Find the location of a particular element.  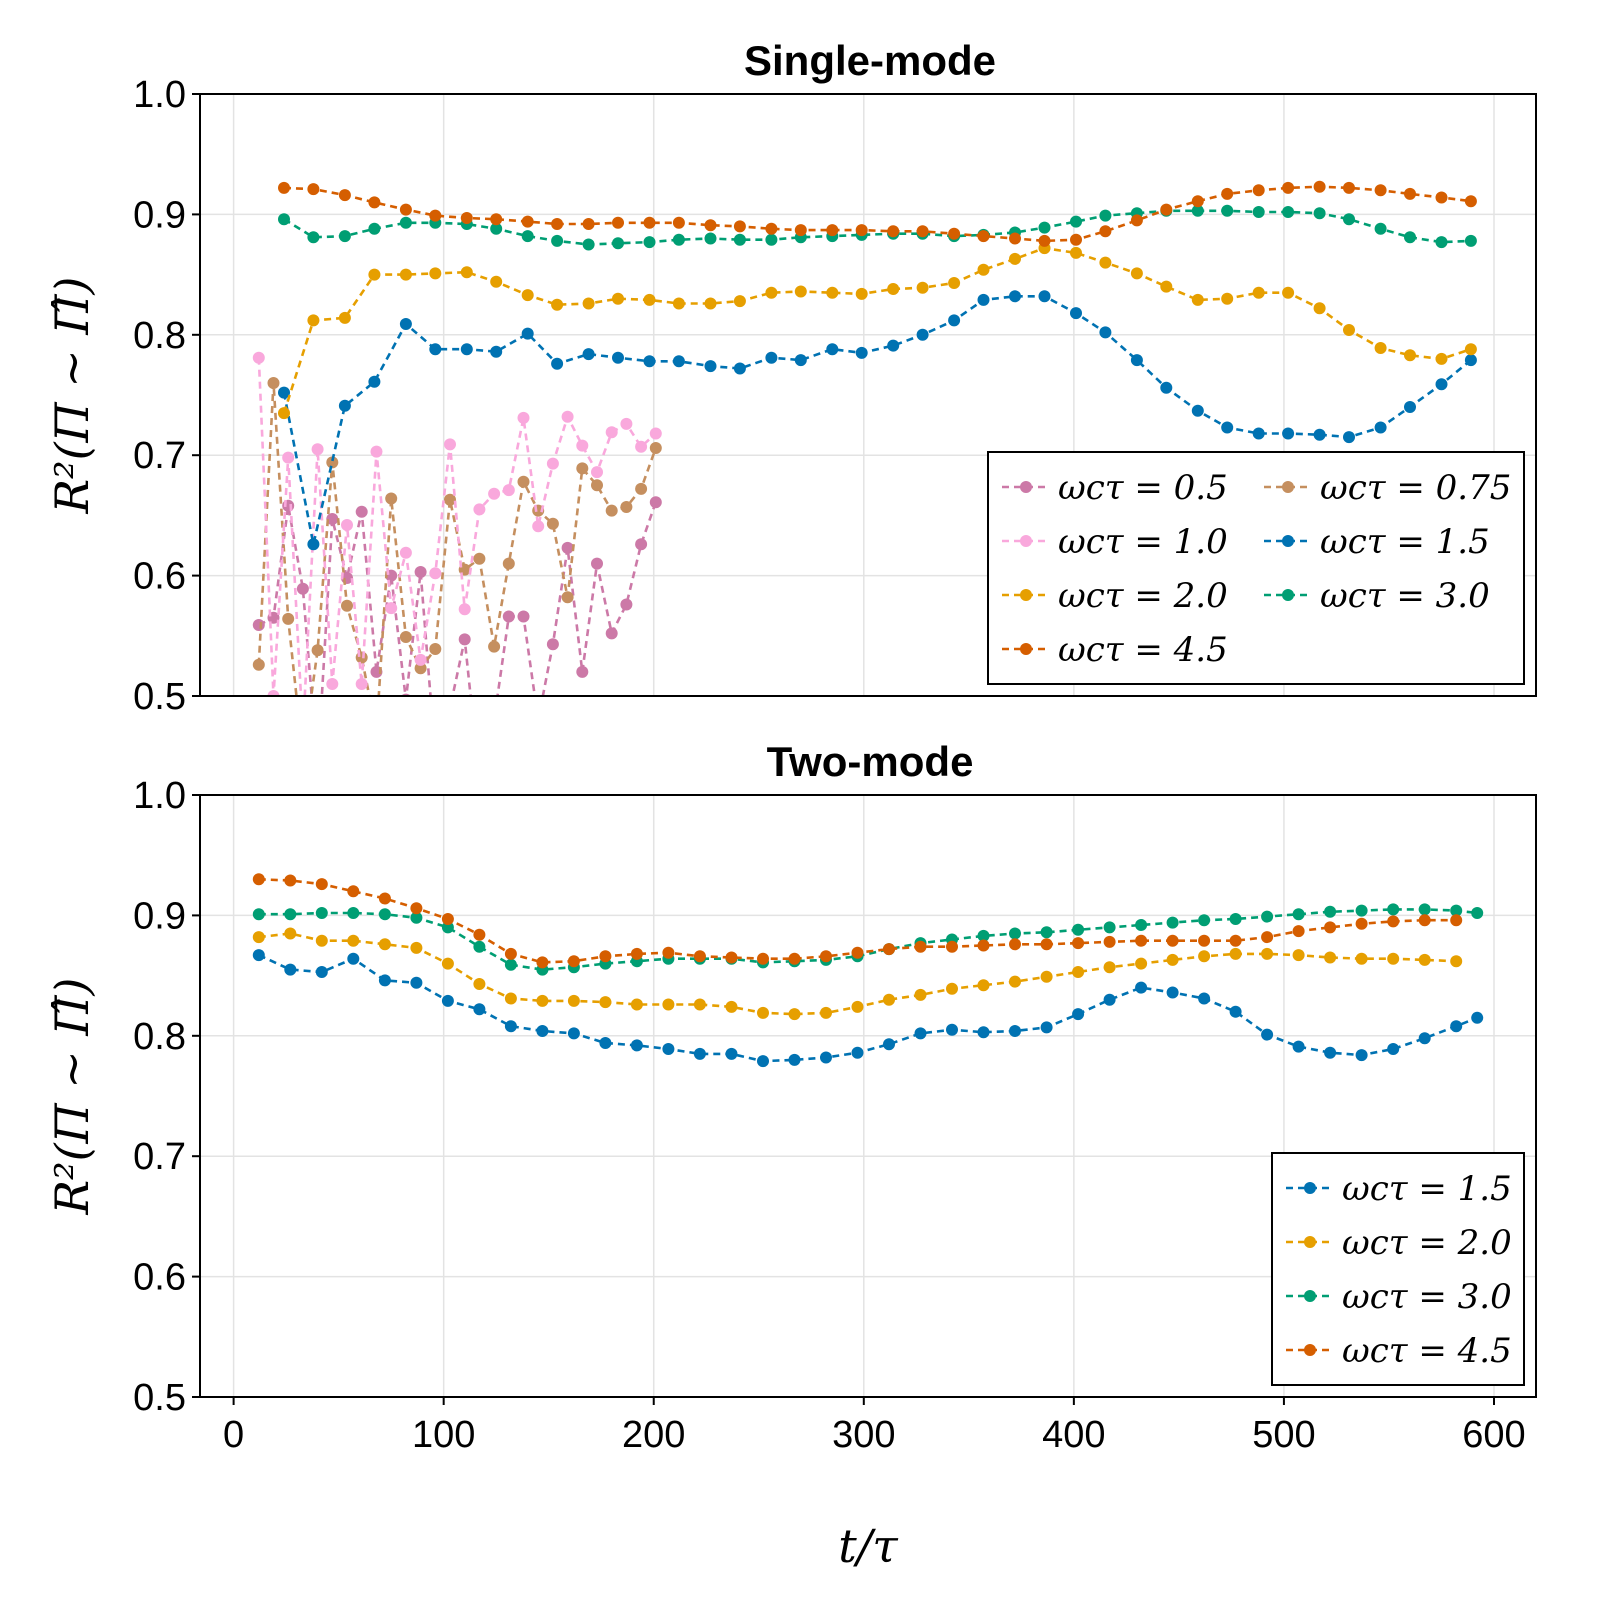

y-tick-label: 0.6 is located at coordinates (159, 577).